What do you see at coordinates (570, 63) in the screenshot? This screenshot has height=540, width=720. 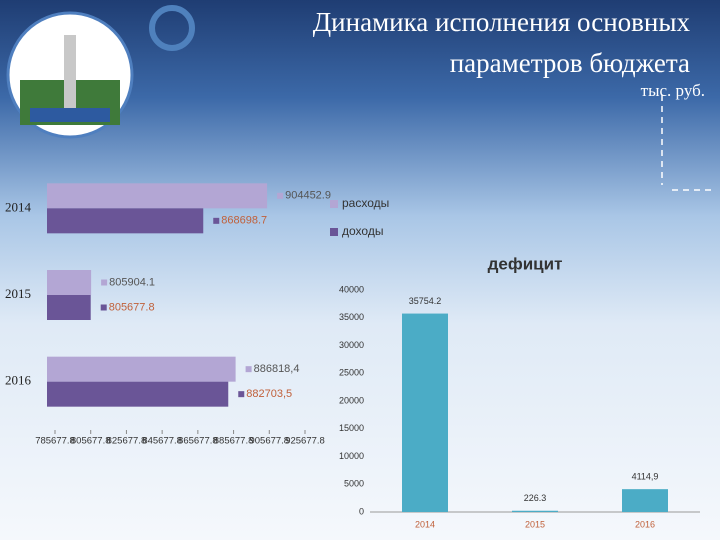 I see `title: параметров бюджета` at bounding box center [570, 63].